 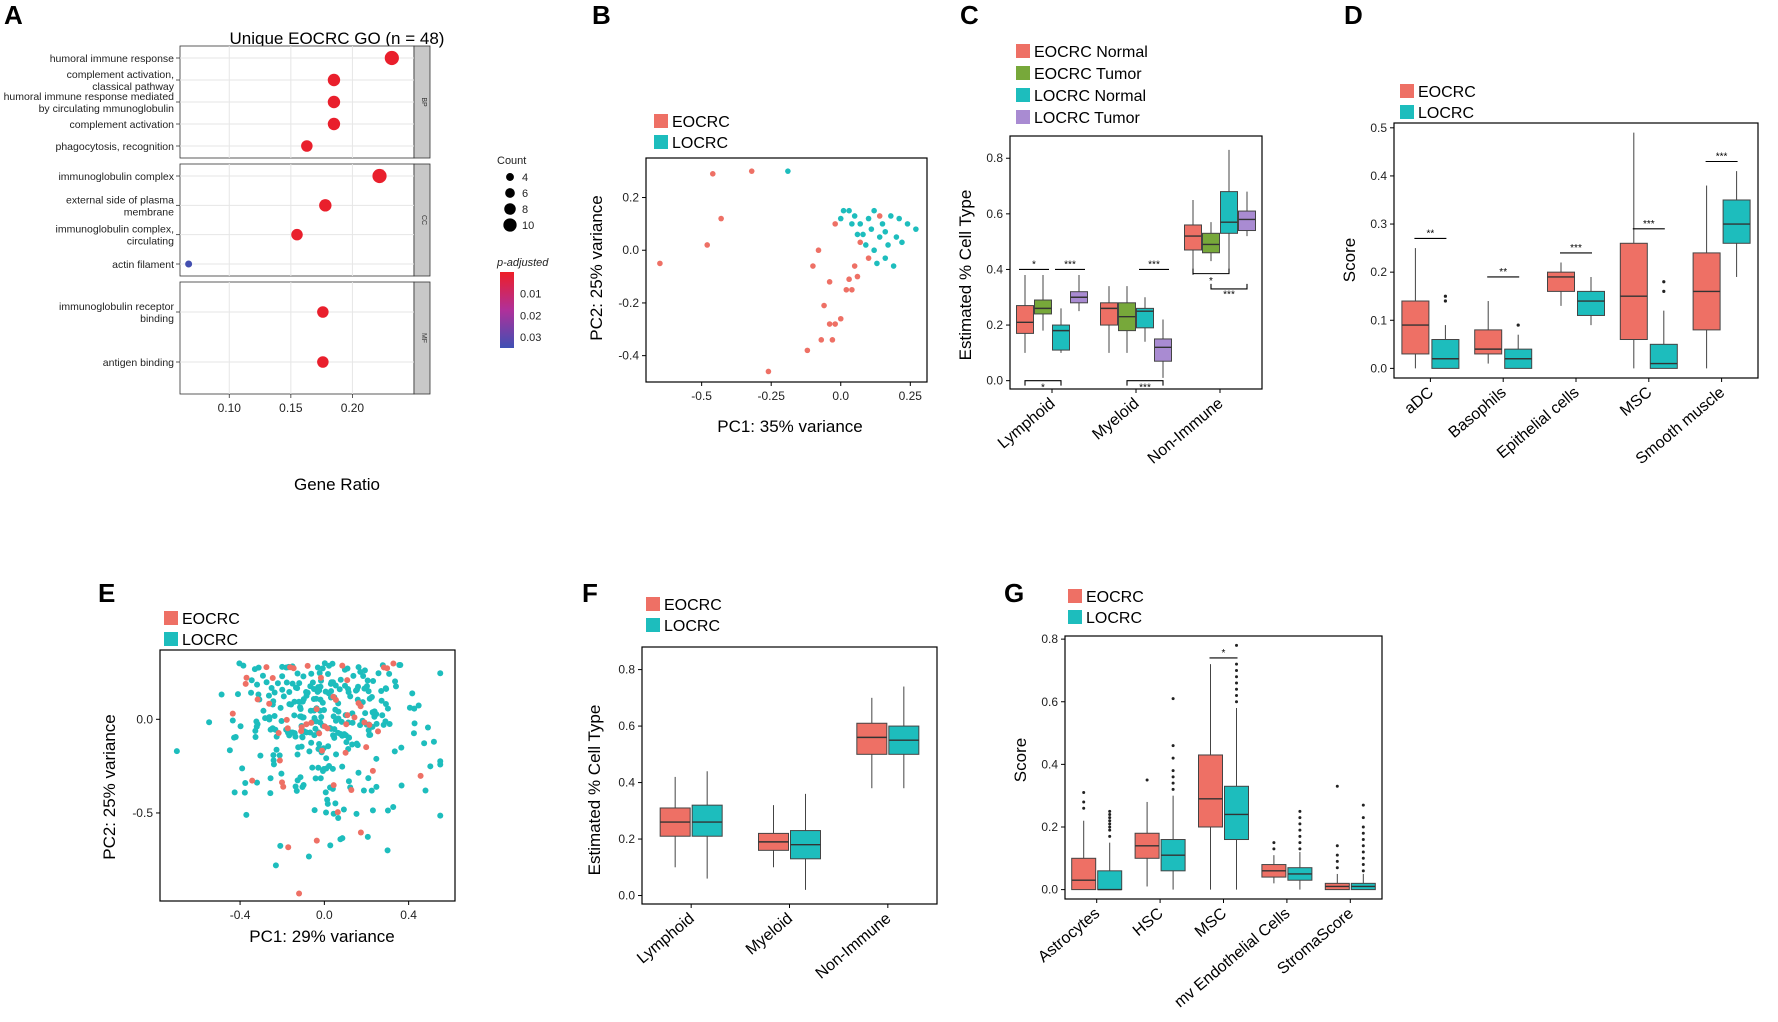 I want to click on size-legend-dot, so click(x=510, y=193).